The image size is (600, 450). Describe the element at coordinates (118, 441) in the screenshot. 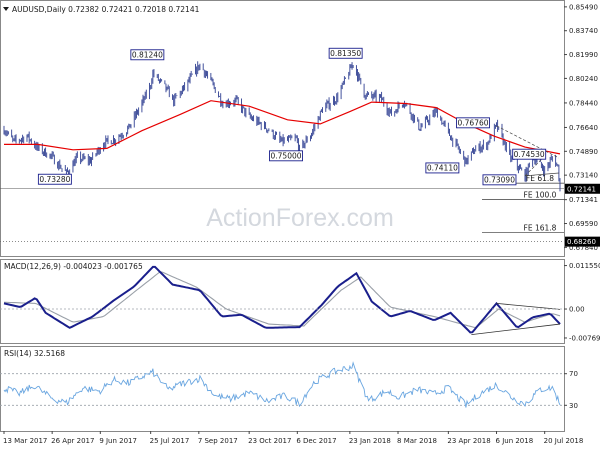

I see `date-tick-label: 9 Jun 2017` at that location.